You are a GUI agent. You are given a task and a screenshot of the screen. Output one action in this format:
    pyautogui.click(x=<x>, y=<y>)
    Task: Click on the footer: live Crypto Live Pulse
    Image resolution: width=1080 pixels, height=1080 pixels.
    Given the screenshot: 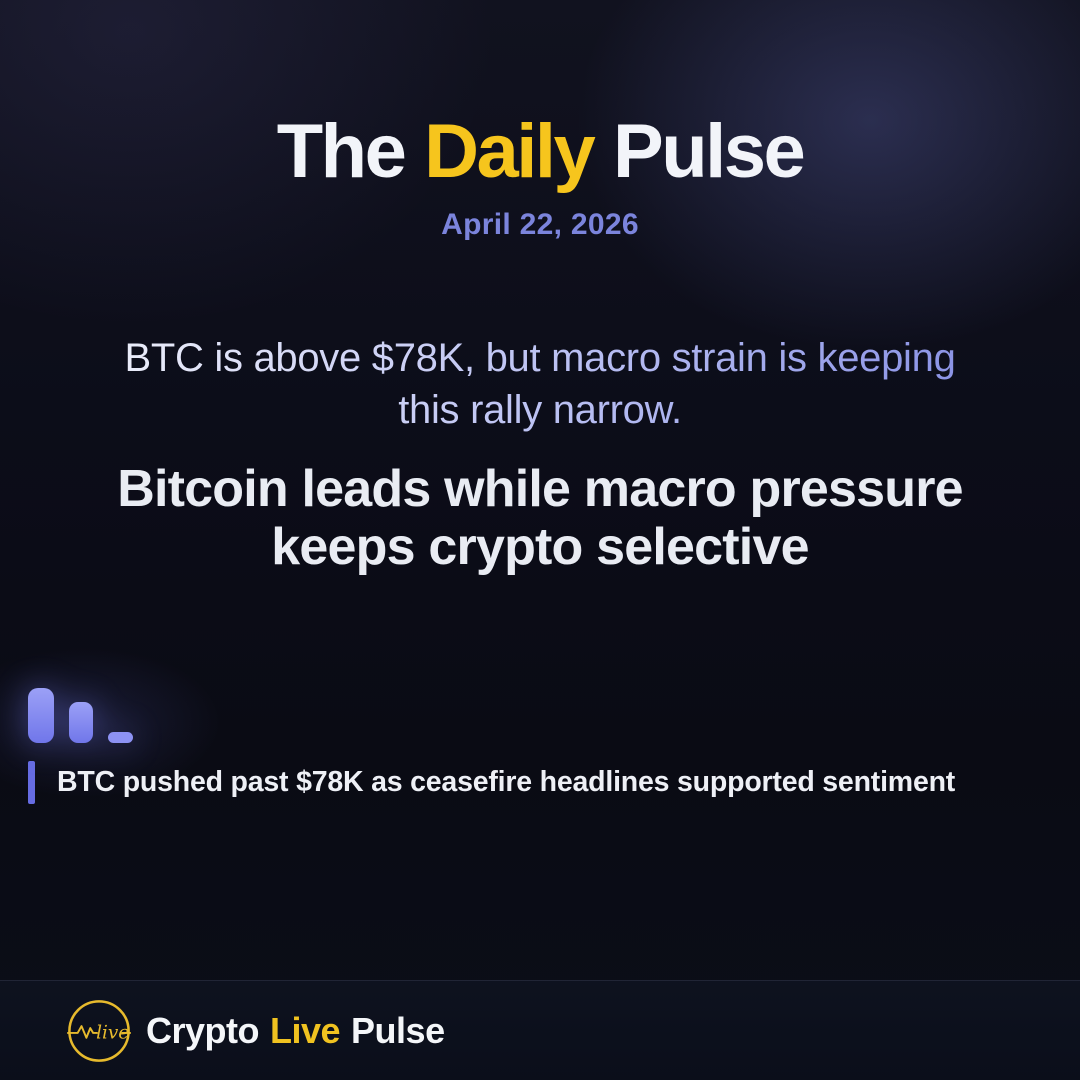 What is the action you would take?
    pyautogui.click(x=540, y=1030)
    